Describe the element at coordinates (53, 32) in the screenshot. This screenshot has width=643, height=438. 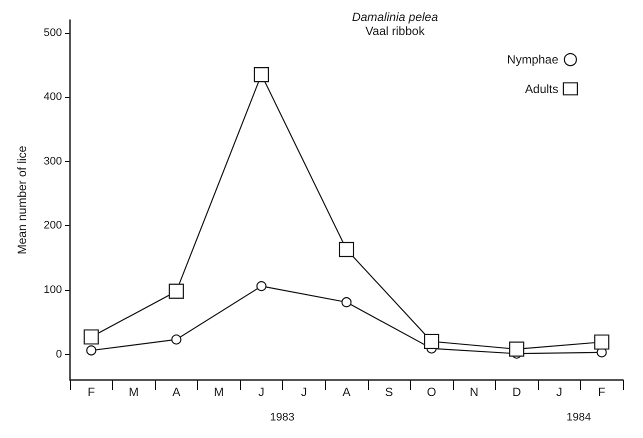
I see `y-tick-label: 500` at that location.